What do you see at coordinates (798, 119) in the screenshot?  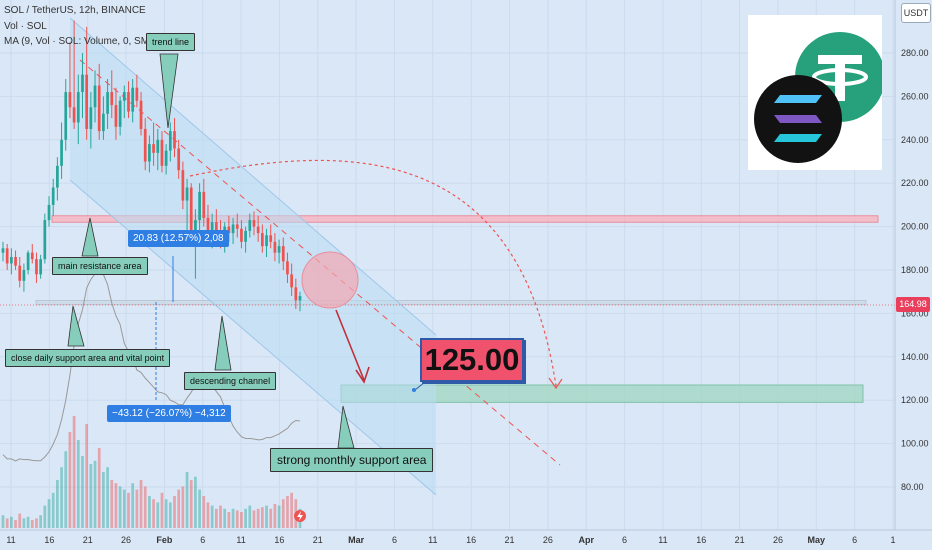 I see `solana-icon` at bounding box center [798, 119].